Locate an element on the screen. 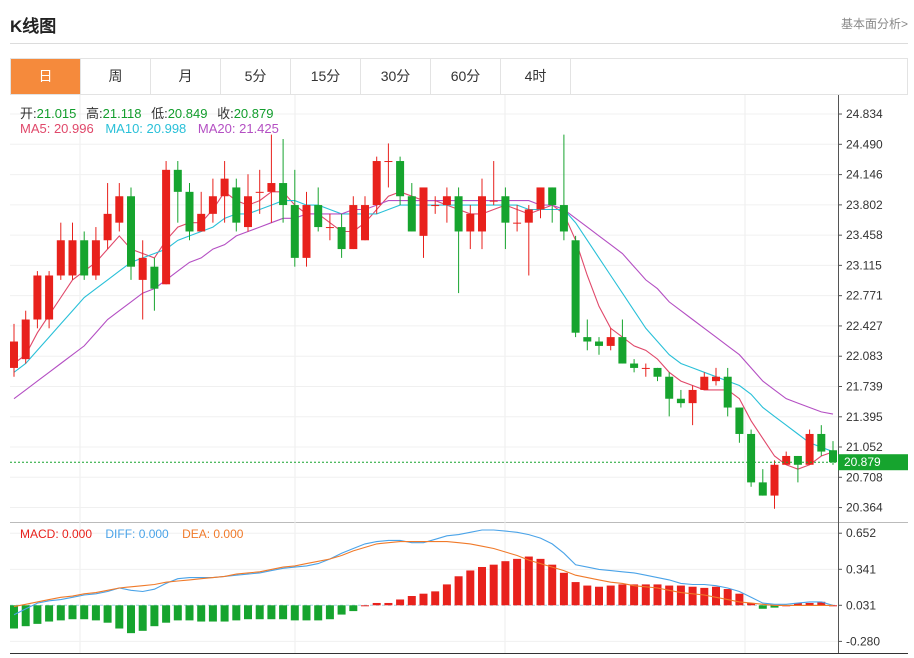  price-tick-label-0: 24.834 is located at coordinates (864, 114).